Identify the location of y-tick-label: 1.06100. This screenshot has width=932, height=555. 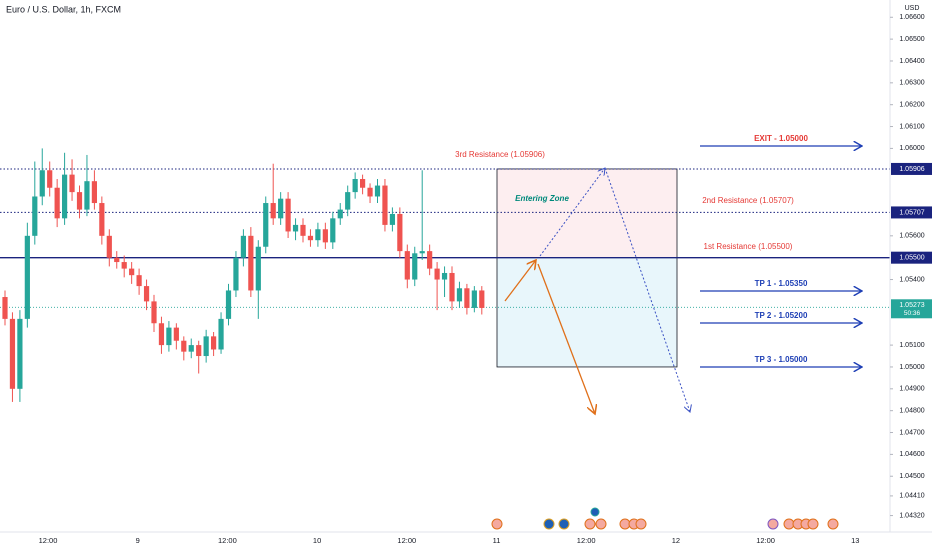
(911, 126).